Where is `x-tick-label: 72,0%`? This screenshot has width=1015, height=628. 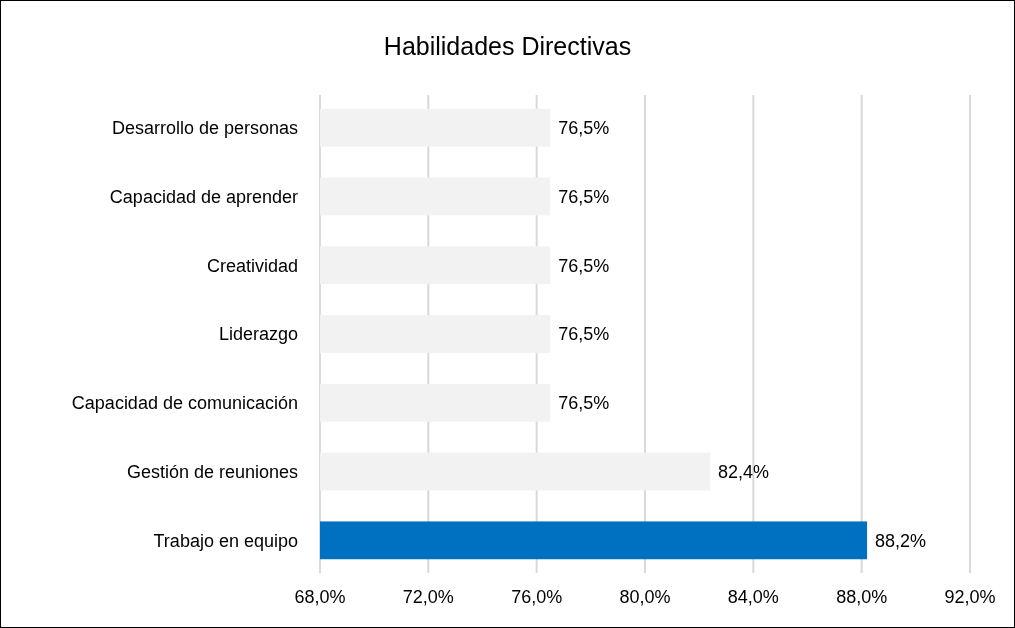 x-tick-label: 72,0% is located at coordinates (428, 597).